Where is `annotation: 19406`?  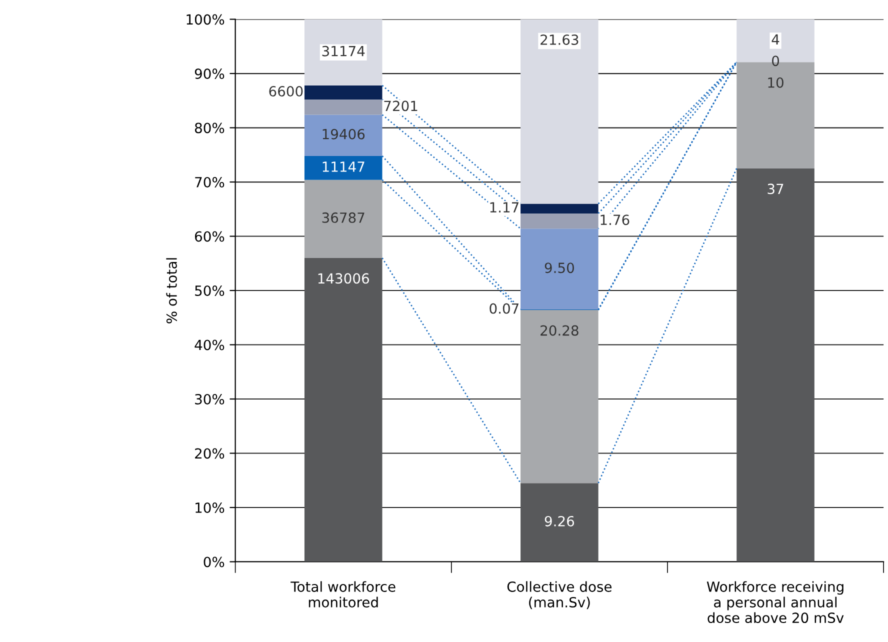
annotation: 19406 is located at coordinates (343, 134).